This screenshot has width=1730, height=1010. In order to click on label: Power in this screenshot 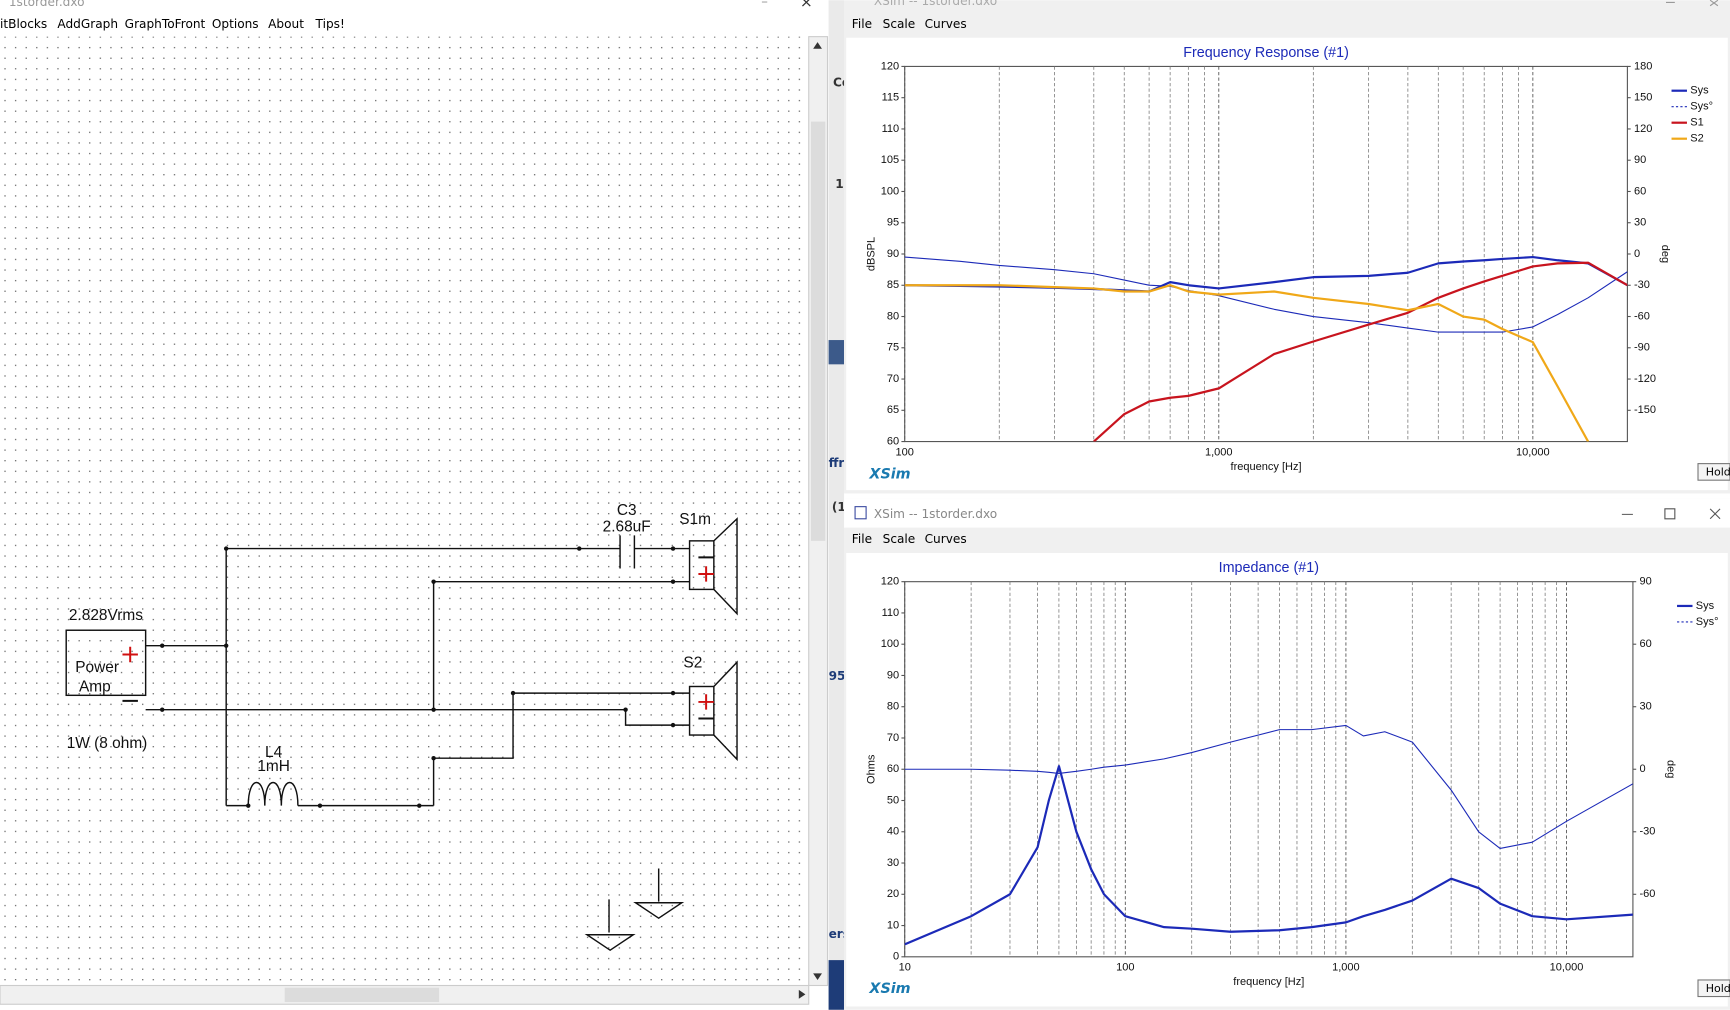, I will do `click(97, 667)`.